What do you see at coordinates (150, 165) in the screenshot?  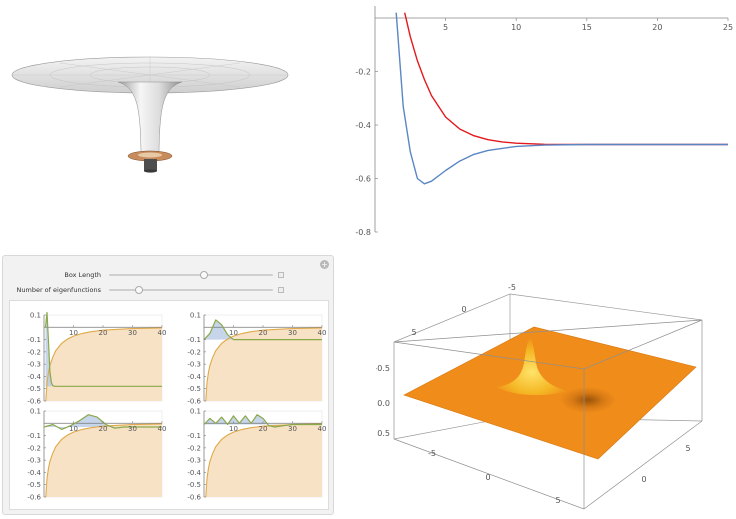 I see `funnel-stem` at bounding box center [150, 165].